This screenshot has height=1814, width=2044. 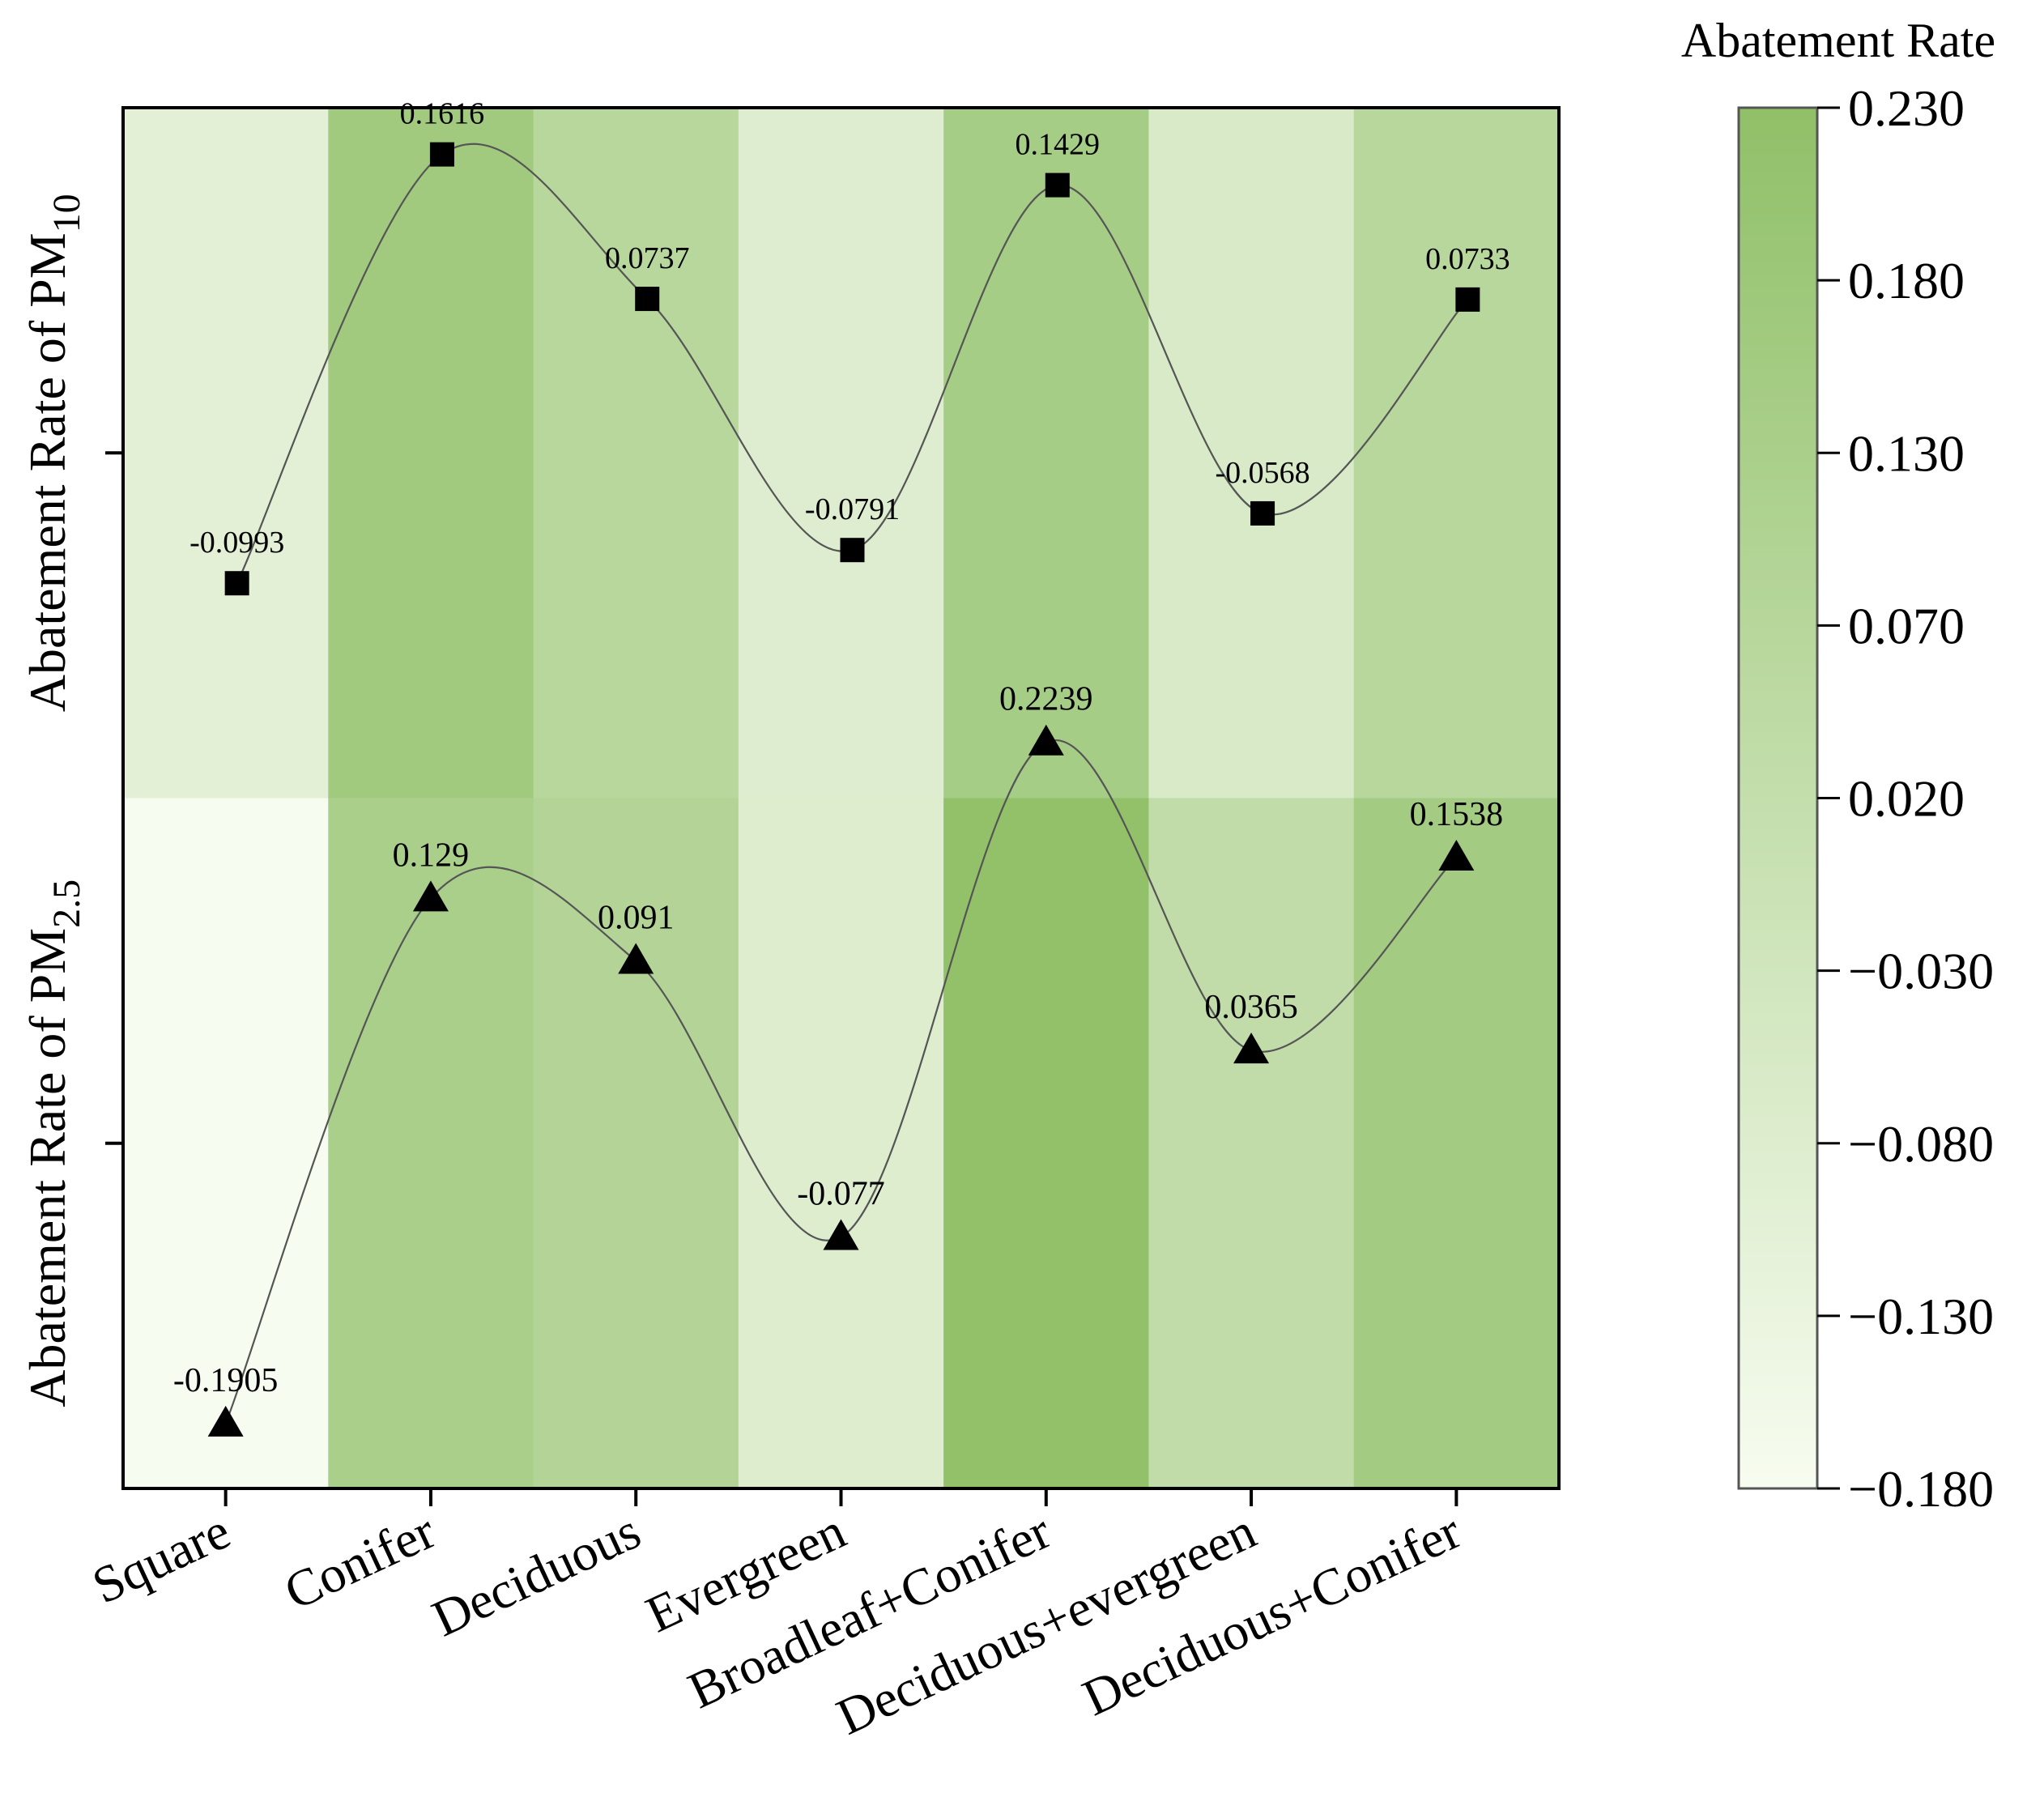 What do you see at coordinates (1921, 971) in the screenshot?
I see `colorbar-tick-label: −0.030` at bounding box center [1921, 971].